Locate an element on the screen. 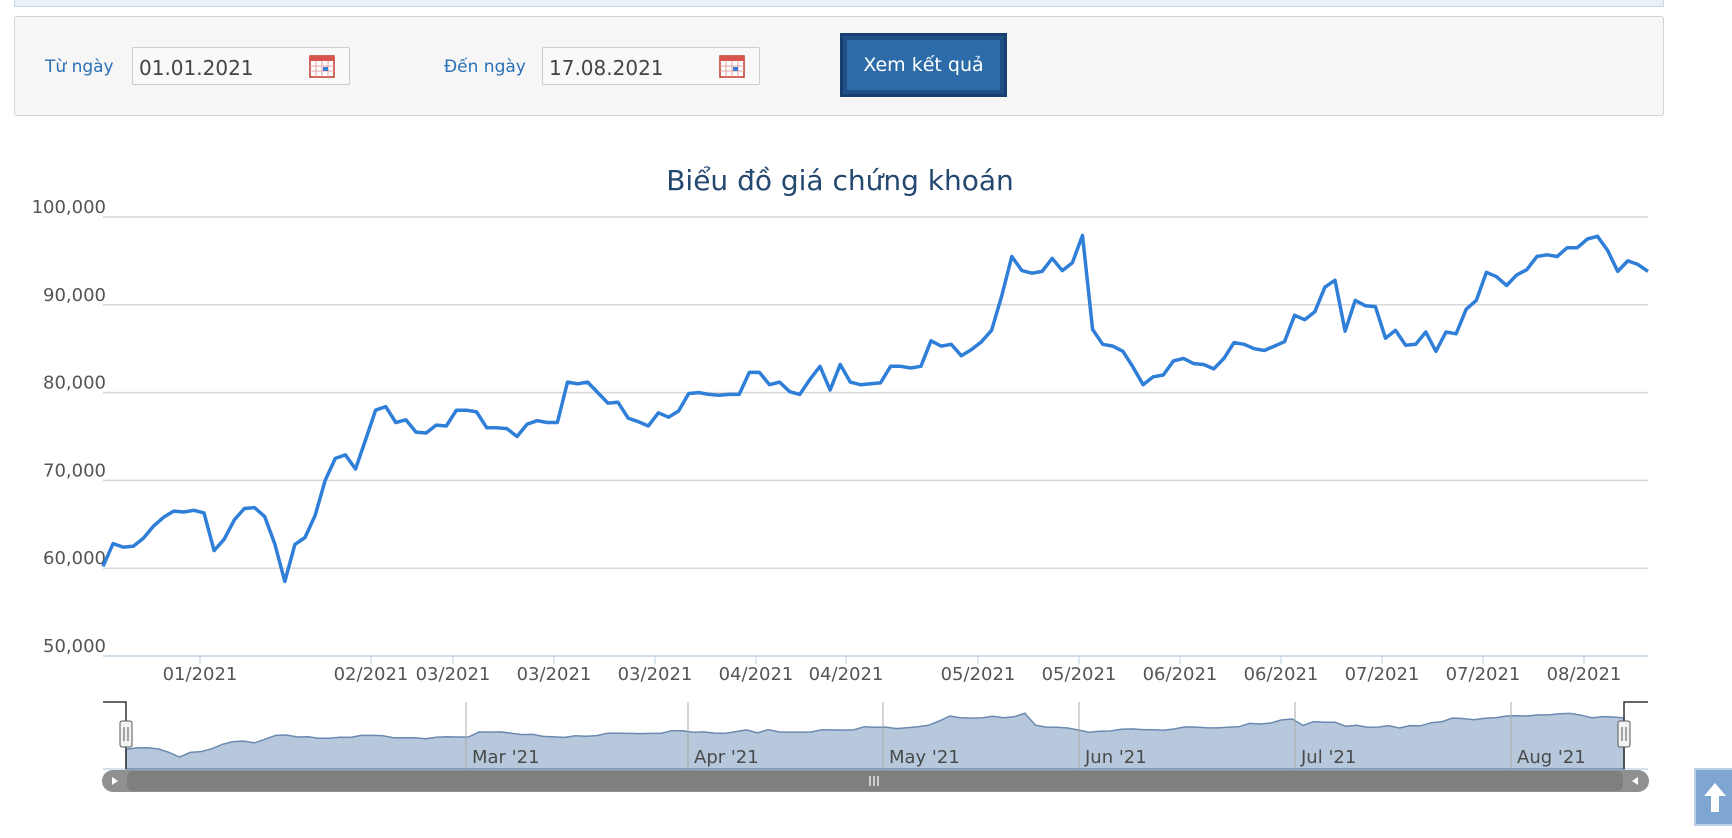 The width and height of the screenshot is (1732, 838). navigator-x-label: May '21 is located at coordinates (924, 757).